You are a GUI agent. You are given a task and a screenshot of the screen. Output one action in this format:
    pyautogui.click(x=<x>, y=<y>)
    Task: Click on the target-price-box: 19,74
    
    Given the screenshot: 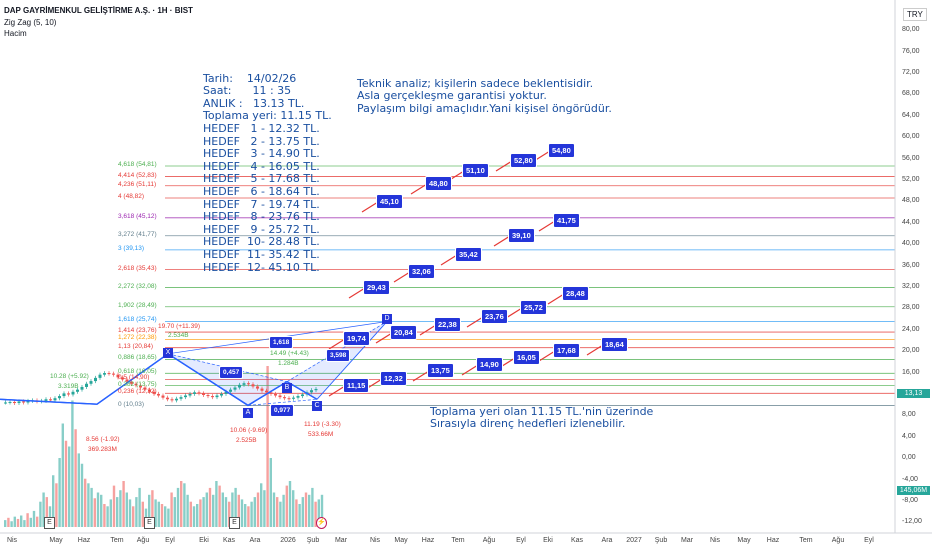 What is the action you would take?
    pyautogui.click(x=356, y=338)
    